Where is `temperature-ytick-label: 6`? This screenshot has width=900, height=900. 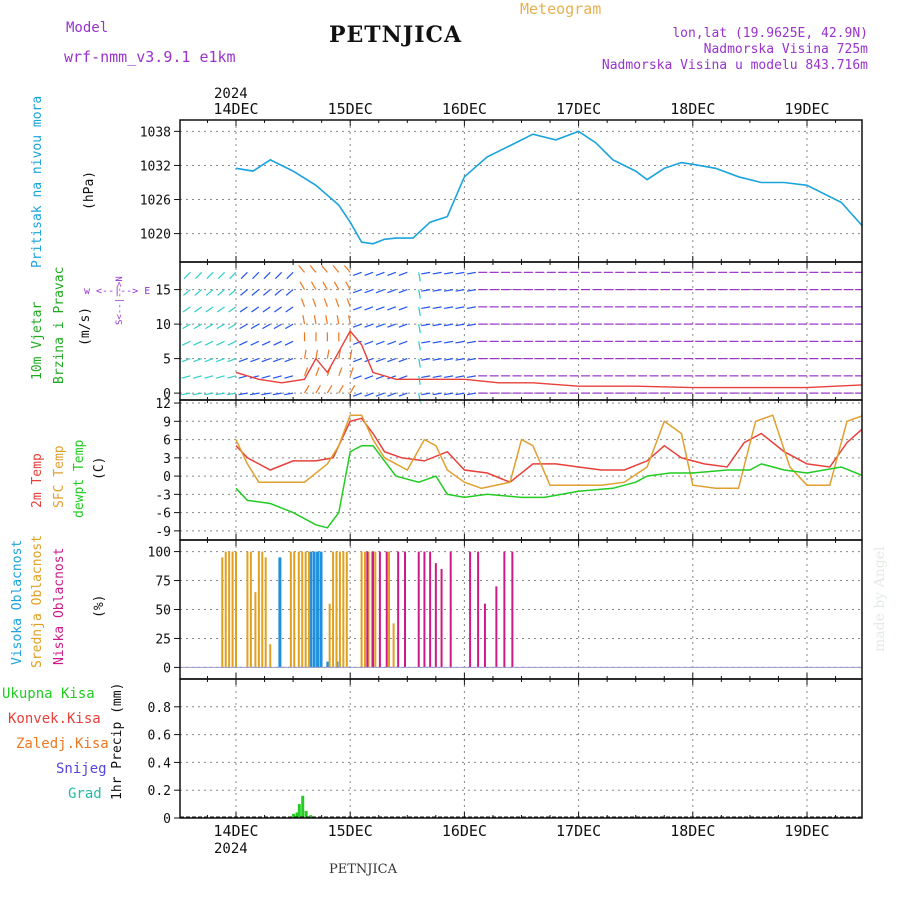
temperature-ytick-label: 6 is located at coordinates (167, 441).